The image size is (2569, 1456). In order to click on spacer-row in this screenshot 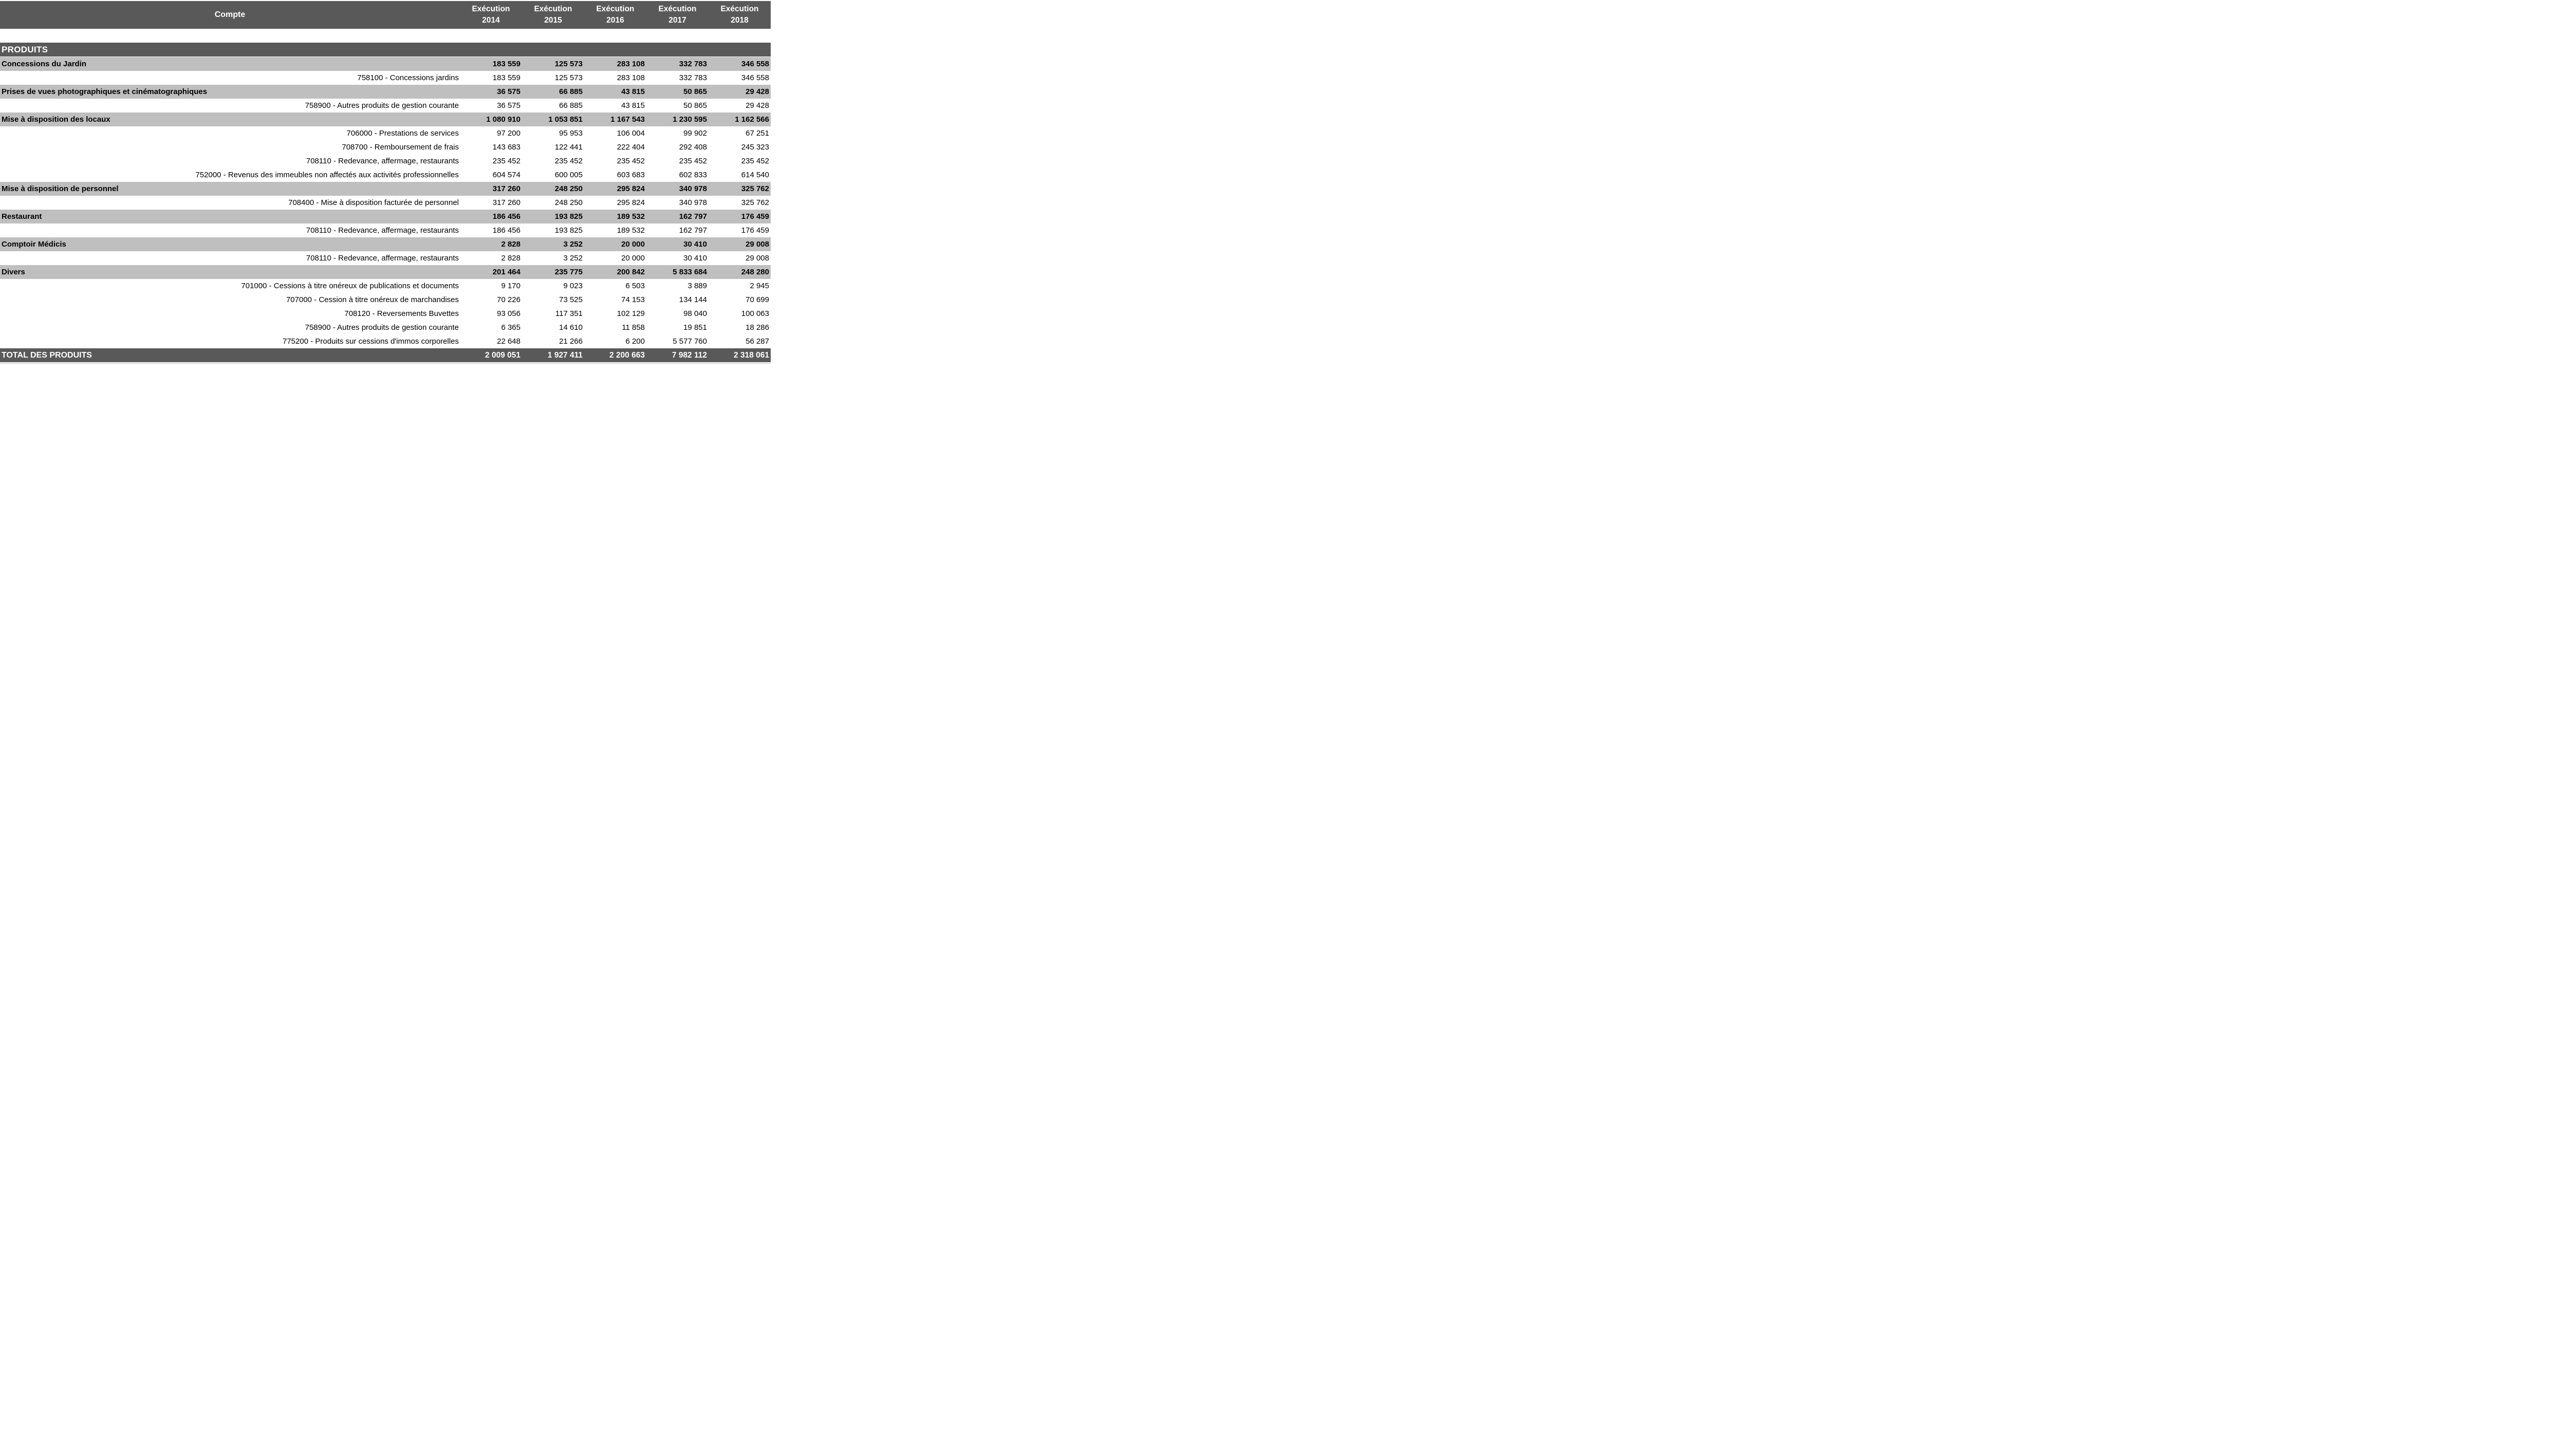, I will do `click(386, 36)`.